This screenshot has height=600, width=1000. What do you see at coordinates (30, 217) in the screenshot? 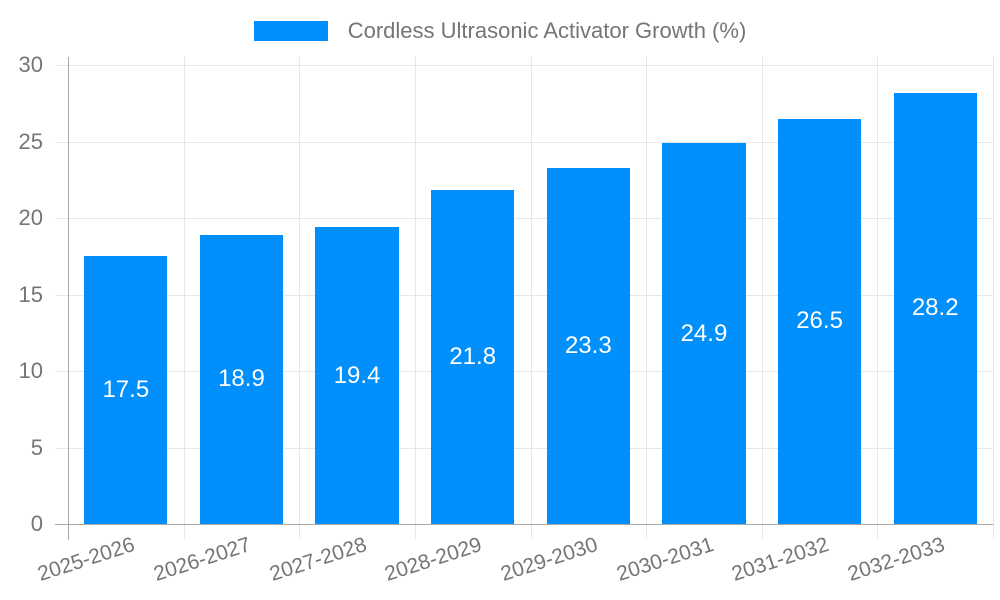
I see `y-tick-label: 20` at bounding box center [30, 217].